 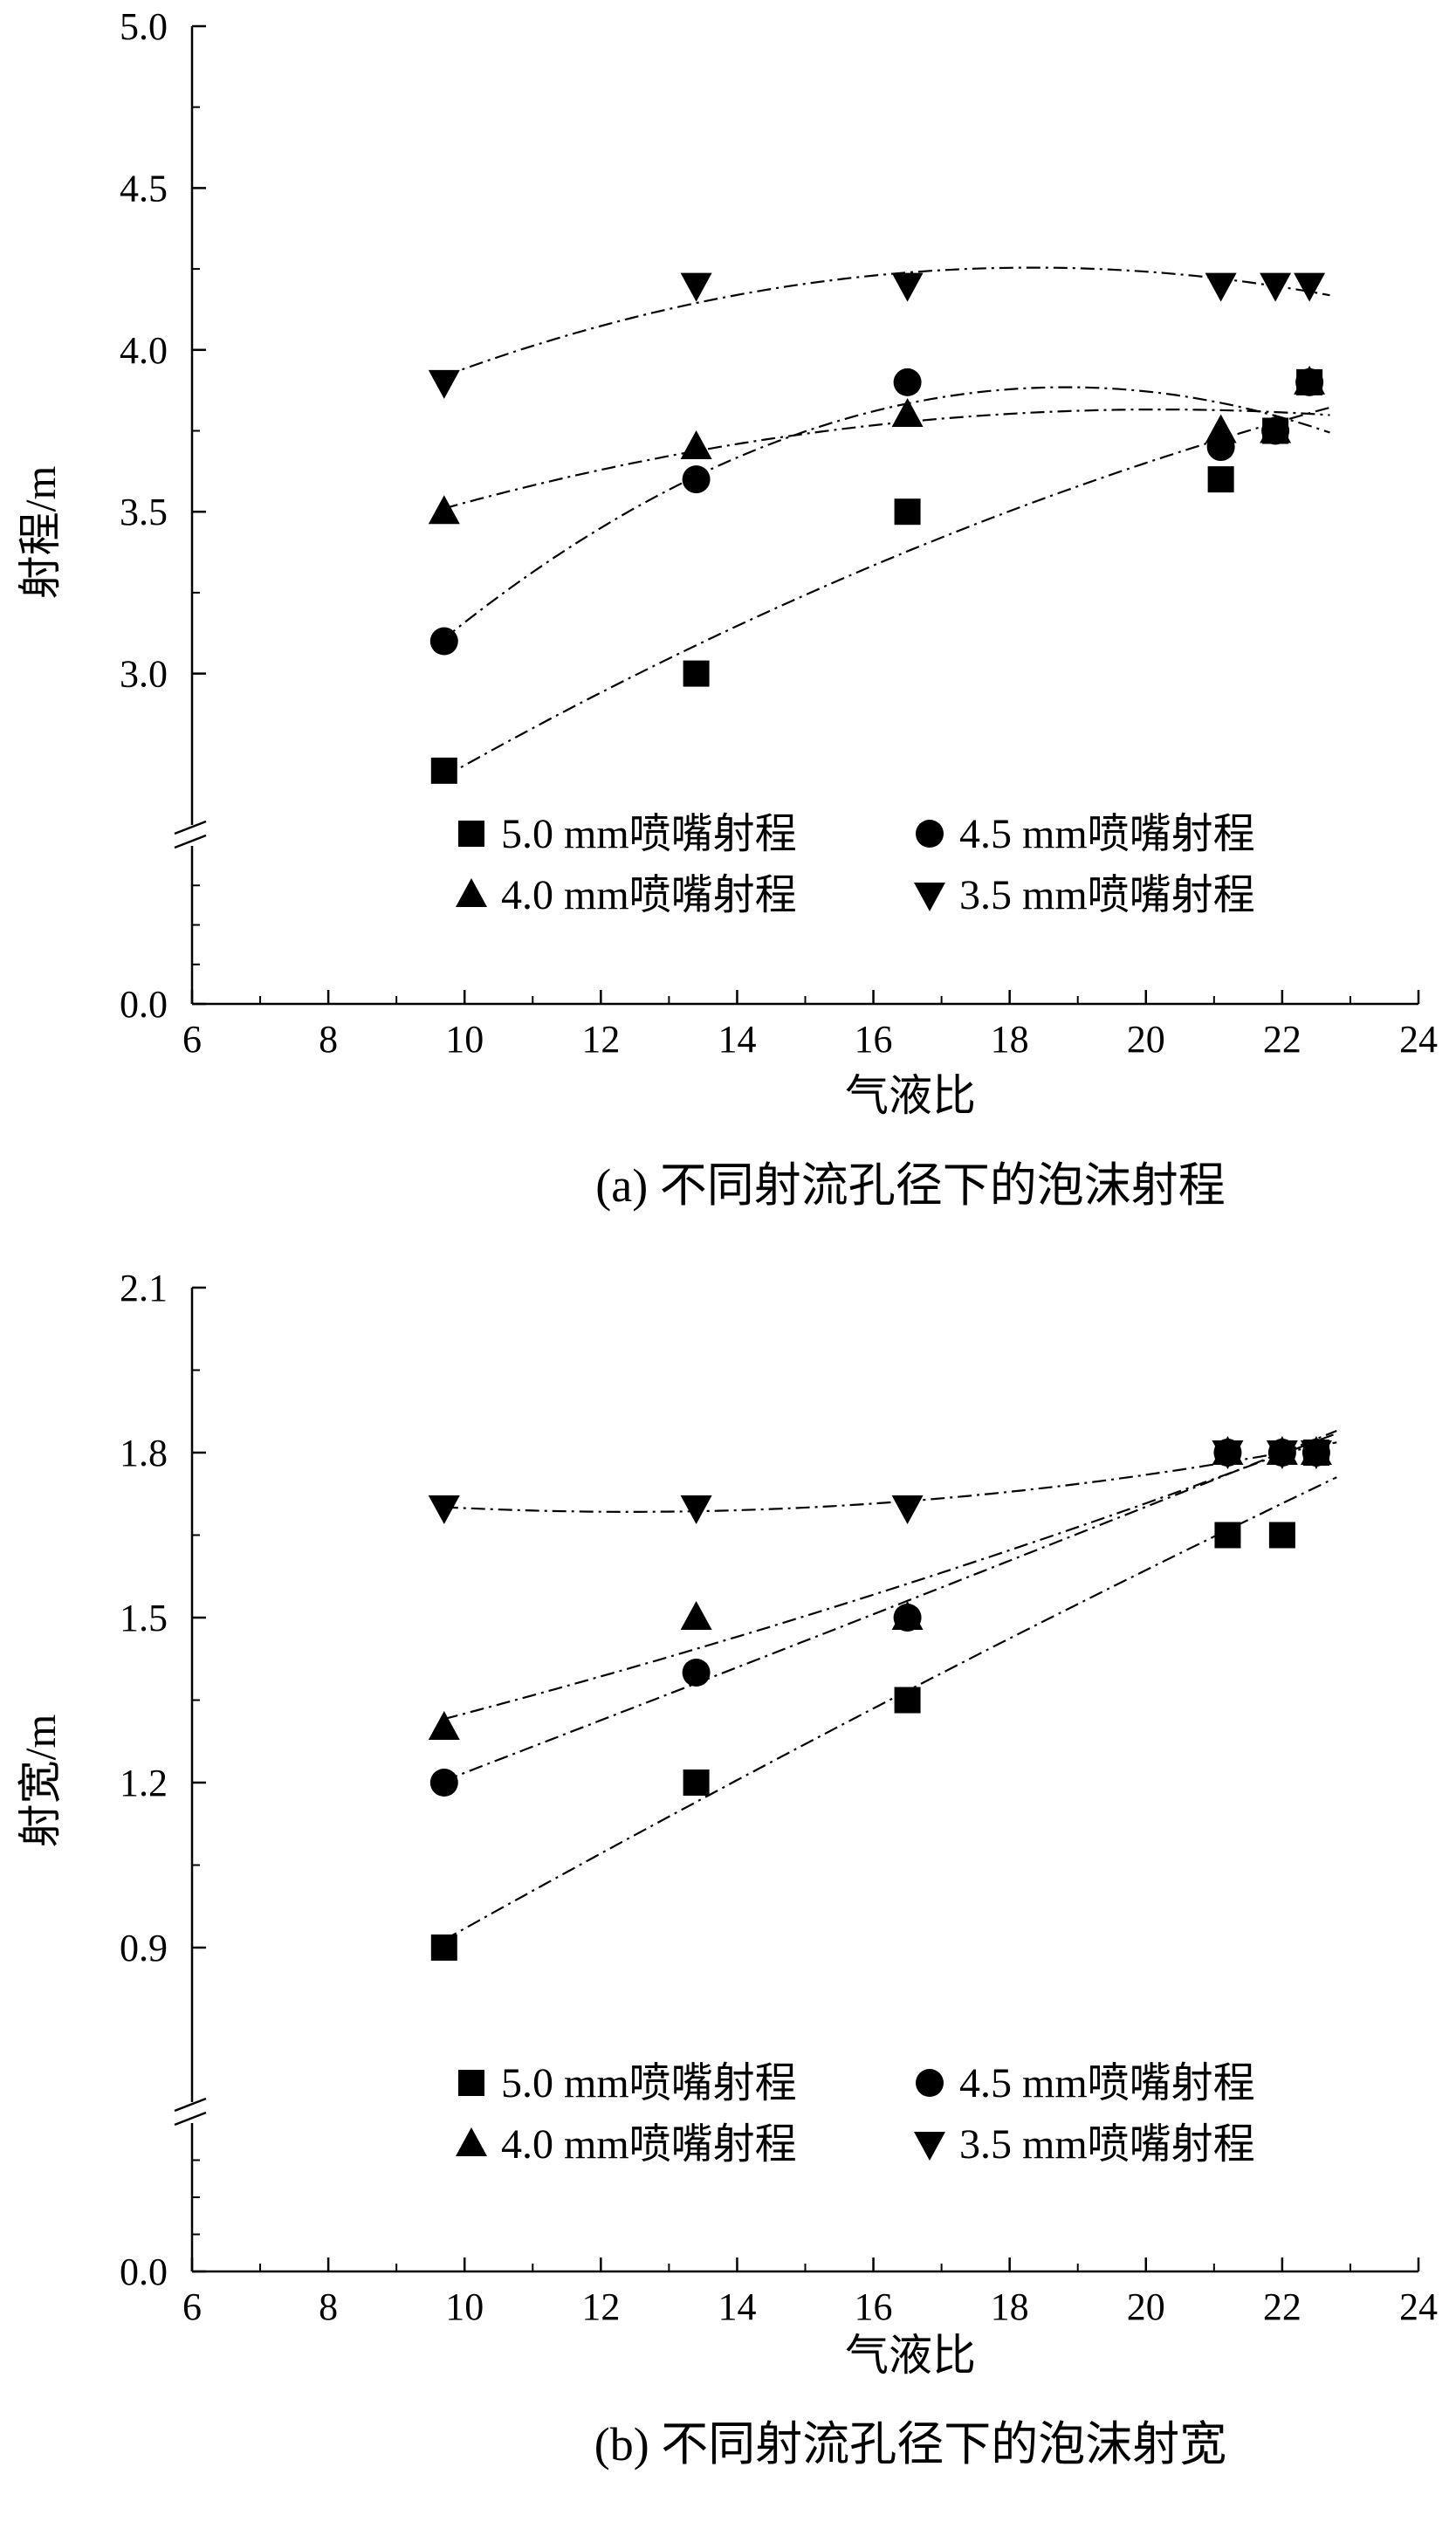 What do you see at coordinates (144, 26) in the screenshot?
I see `y-tick-label: 5.0` at bounding box center [144, 26].